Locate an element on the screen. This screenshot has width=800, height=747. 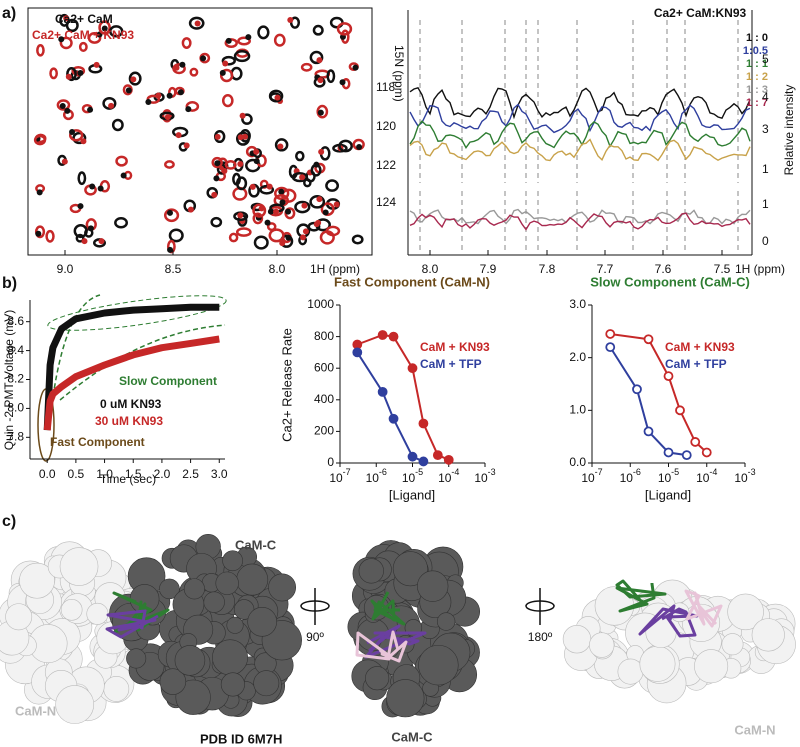
y-tick-label: 7.8 is located at coordinates (15, 436).